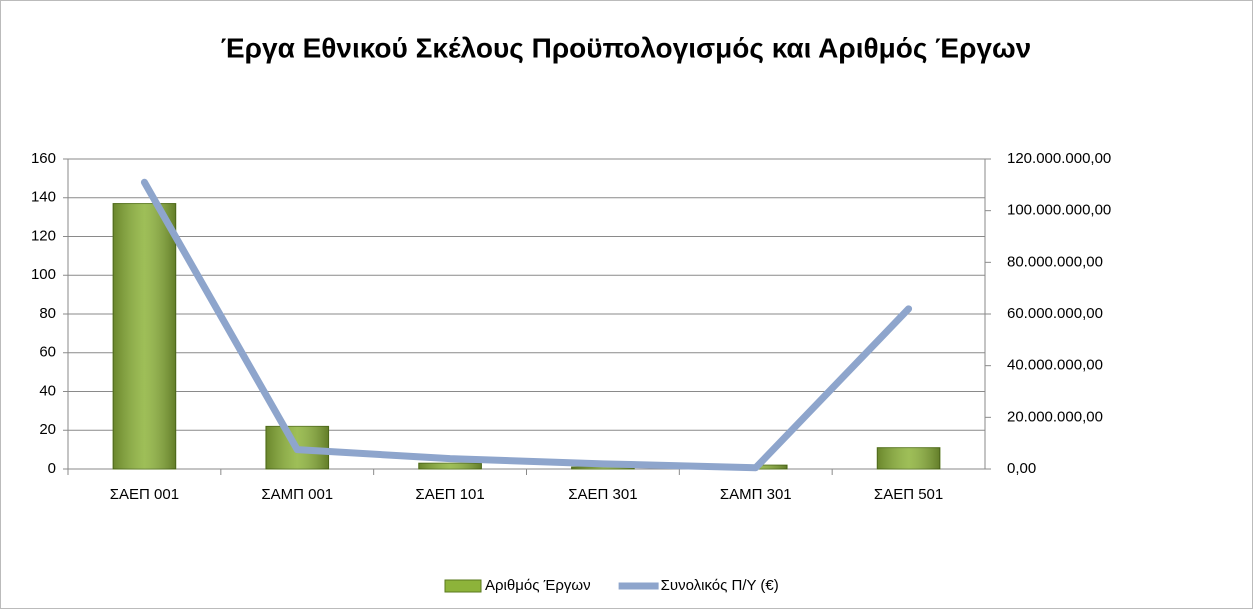 This screenshot has width=1253, height=609. I want to click on y-tick-label: 160, so click(43, 158).